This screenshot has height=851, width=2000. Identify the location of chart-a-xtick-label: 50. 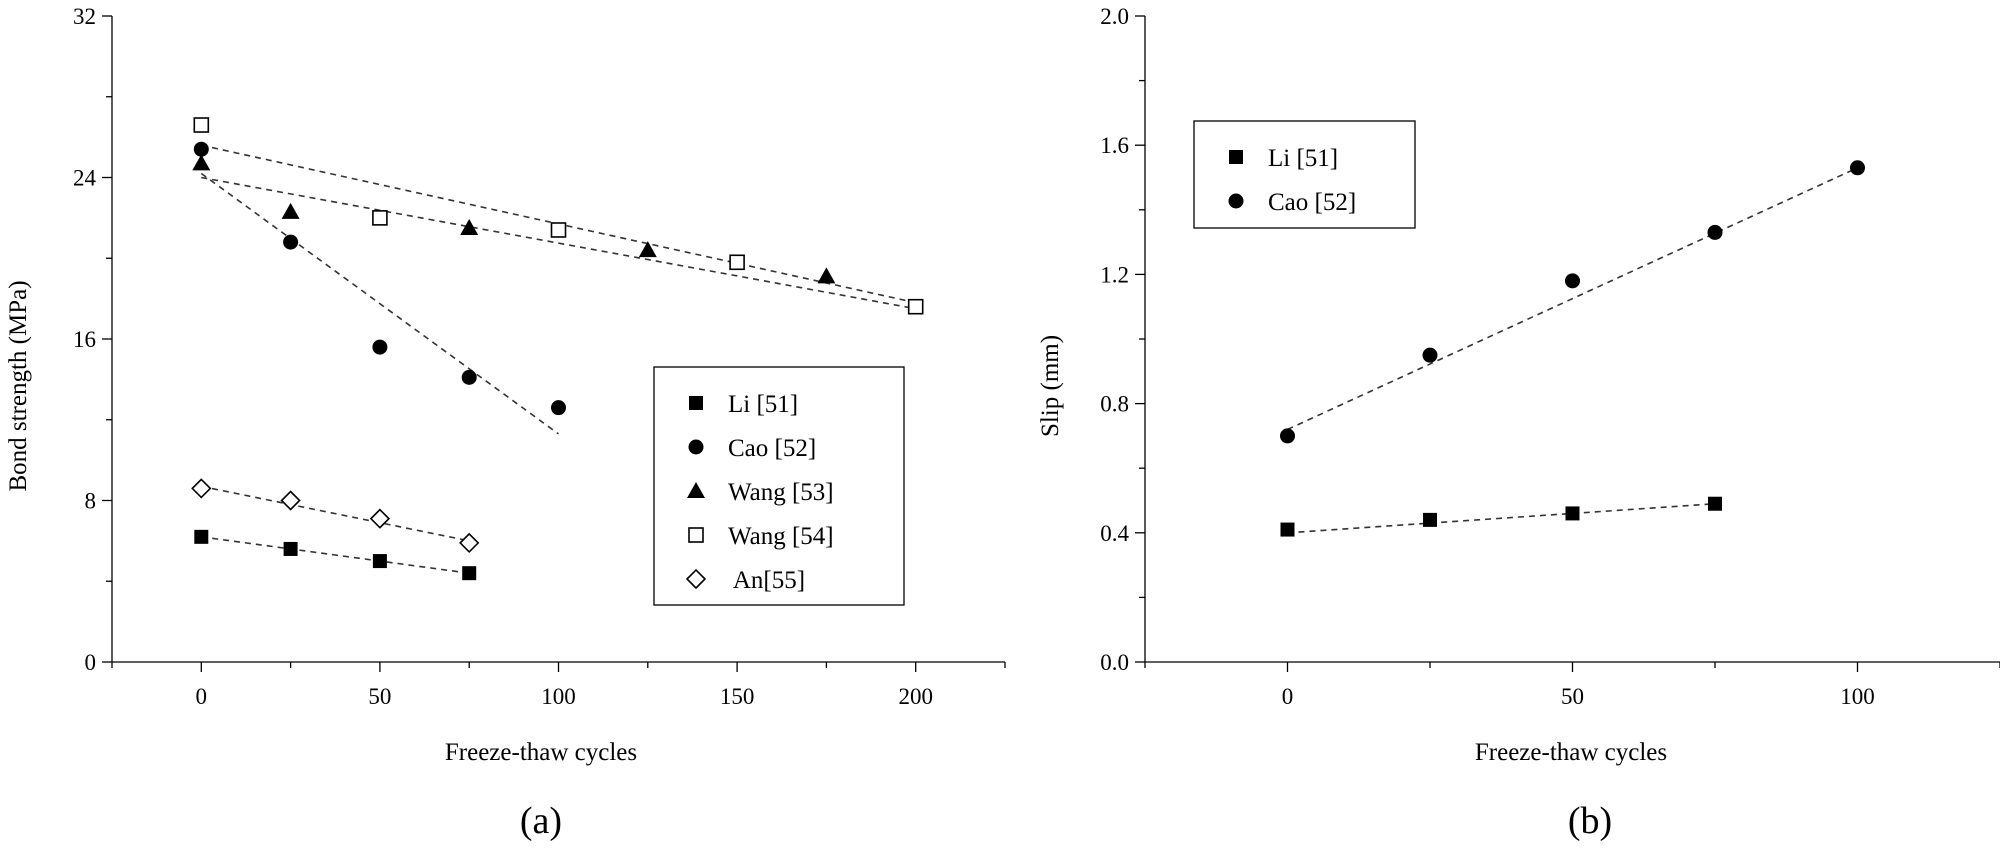
(379, 696).